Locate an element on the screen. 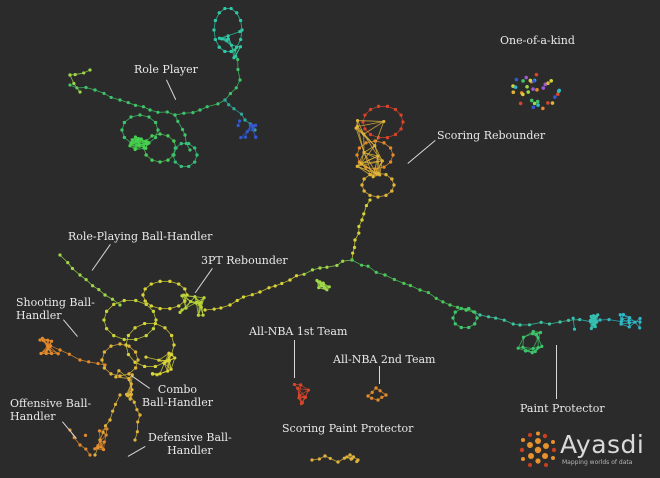 The image size is (660, 478). label-combo-ball-handler: Combo Ball-Handler is located at coordinates (177, 396).